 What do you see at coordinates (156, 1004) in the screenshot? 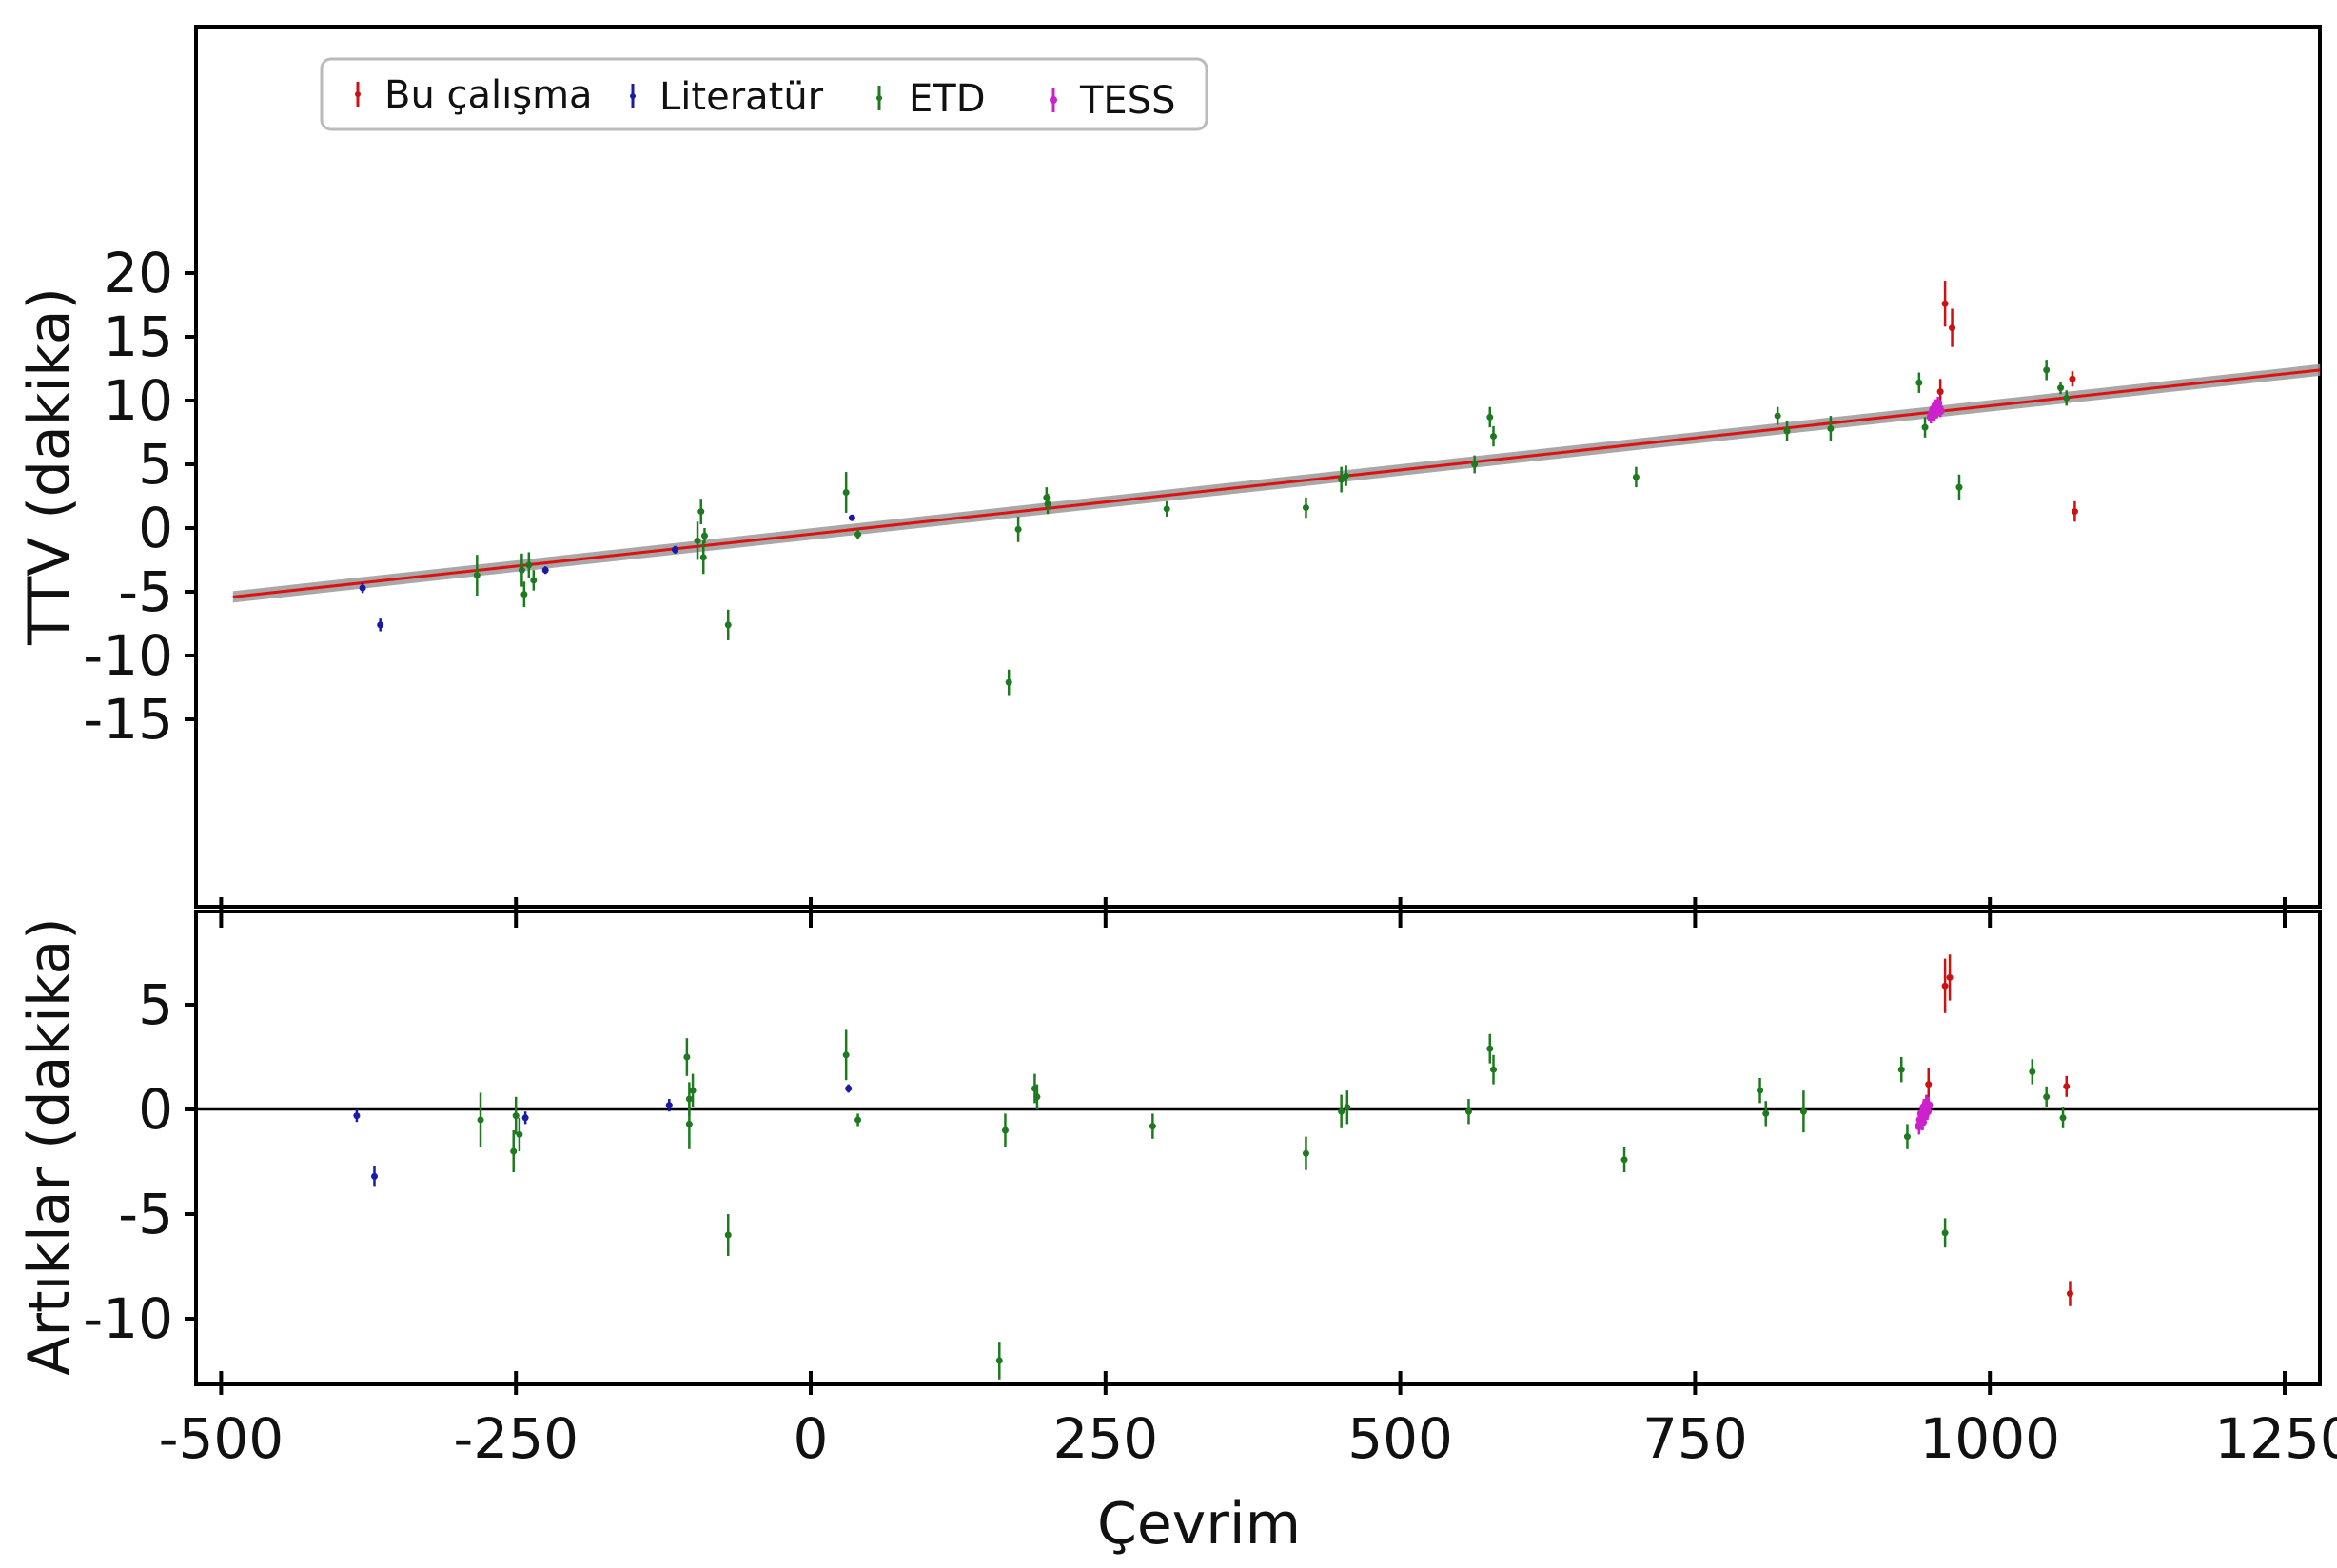
I see `bottom-y-tick-label-0: 5` at bounding box center [156, 1004].